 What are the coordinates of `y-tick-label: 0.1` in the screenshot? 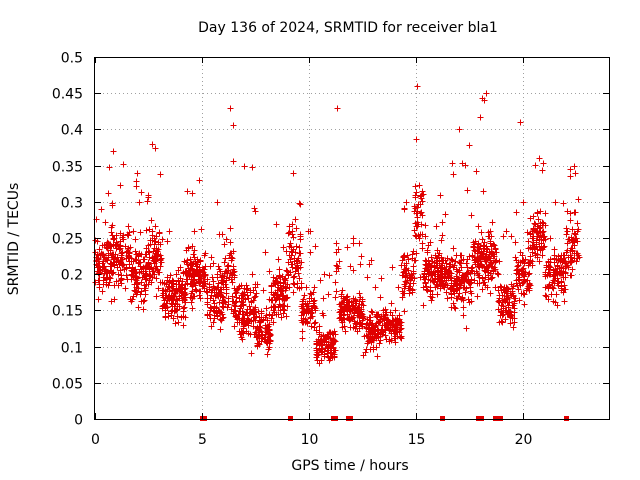 It's located at (72, 349).